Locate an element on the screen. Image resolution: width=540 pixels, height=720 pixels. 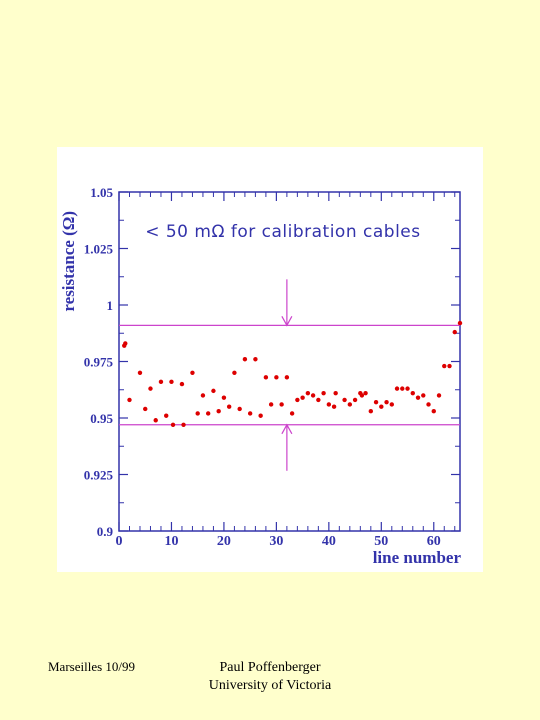
y-tick-label: 0.95 is located at coordinates (101, 418).